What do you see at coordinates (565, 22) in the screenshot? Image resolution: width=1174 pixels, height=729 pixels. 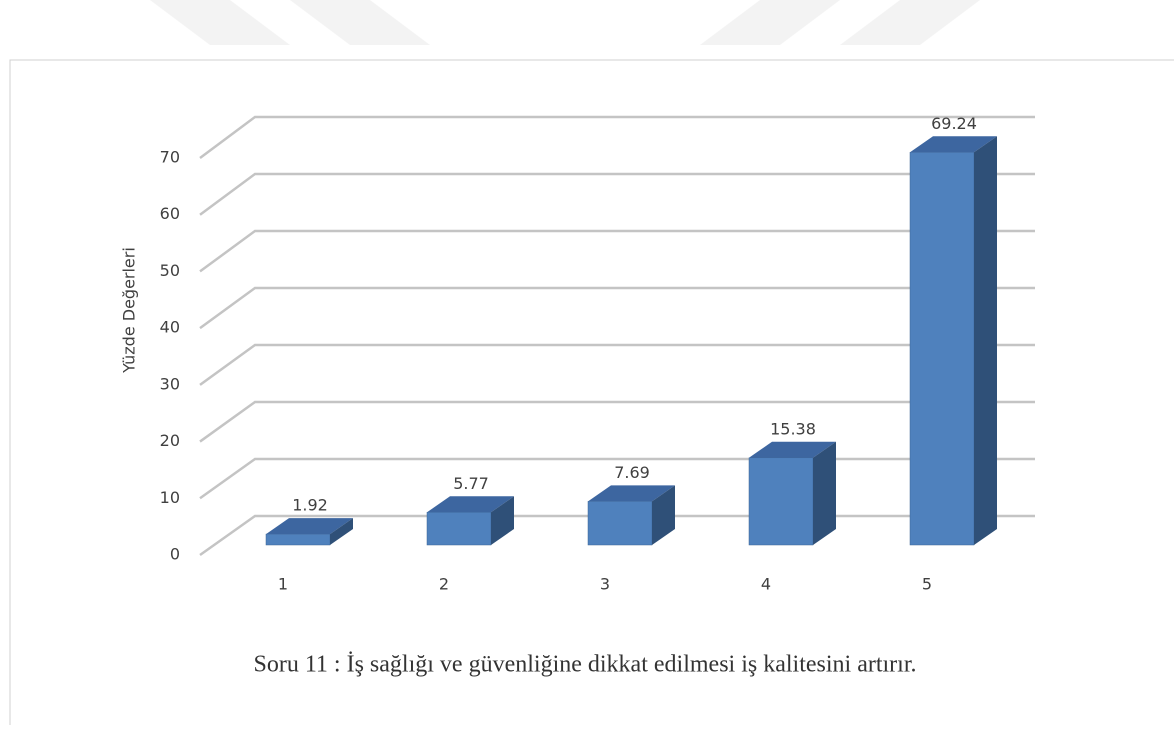 I see `watermark` at bounding box center [565, 22].